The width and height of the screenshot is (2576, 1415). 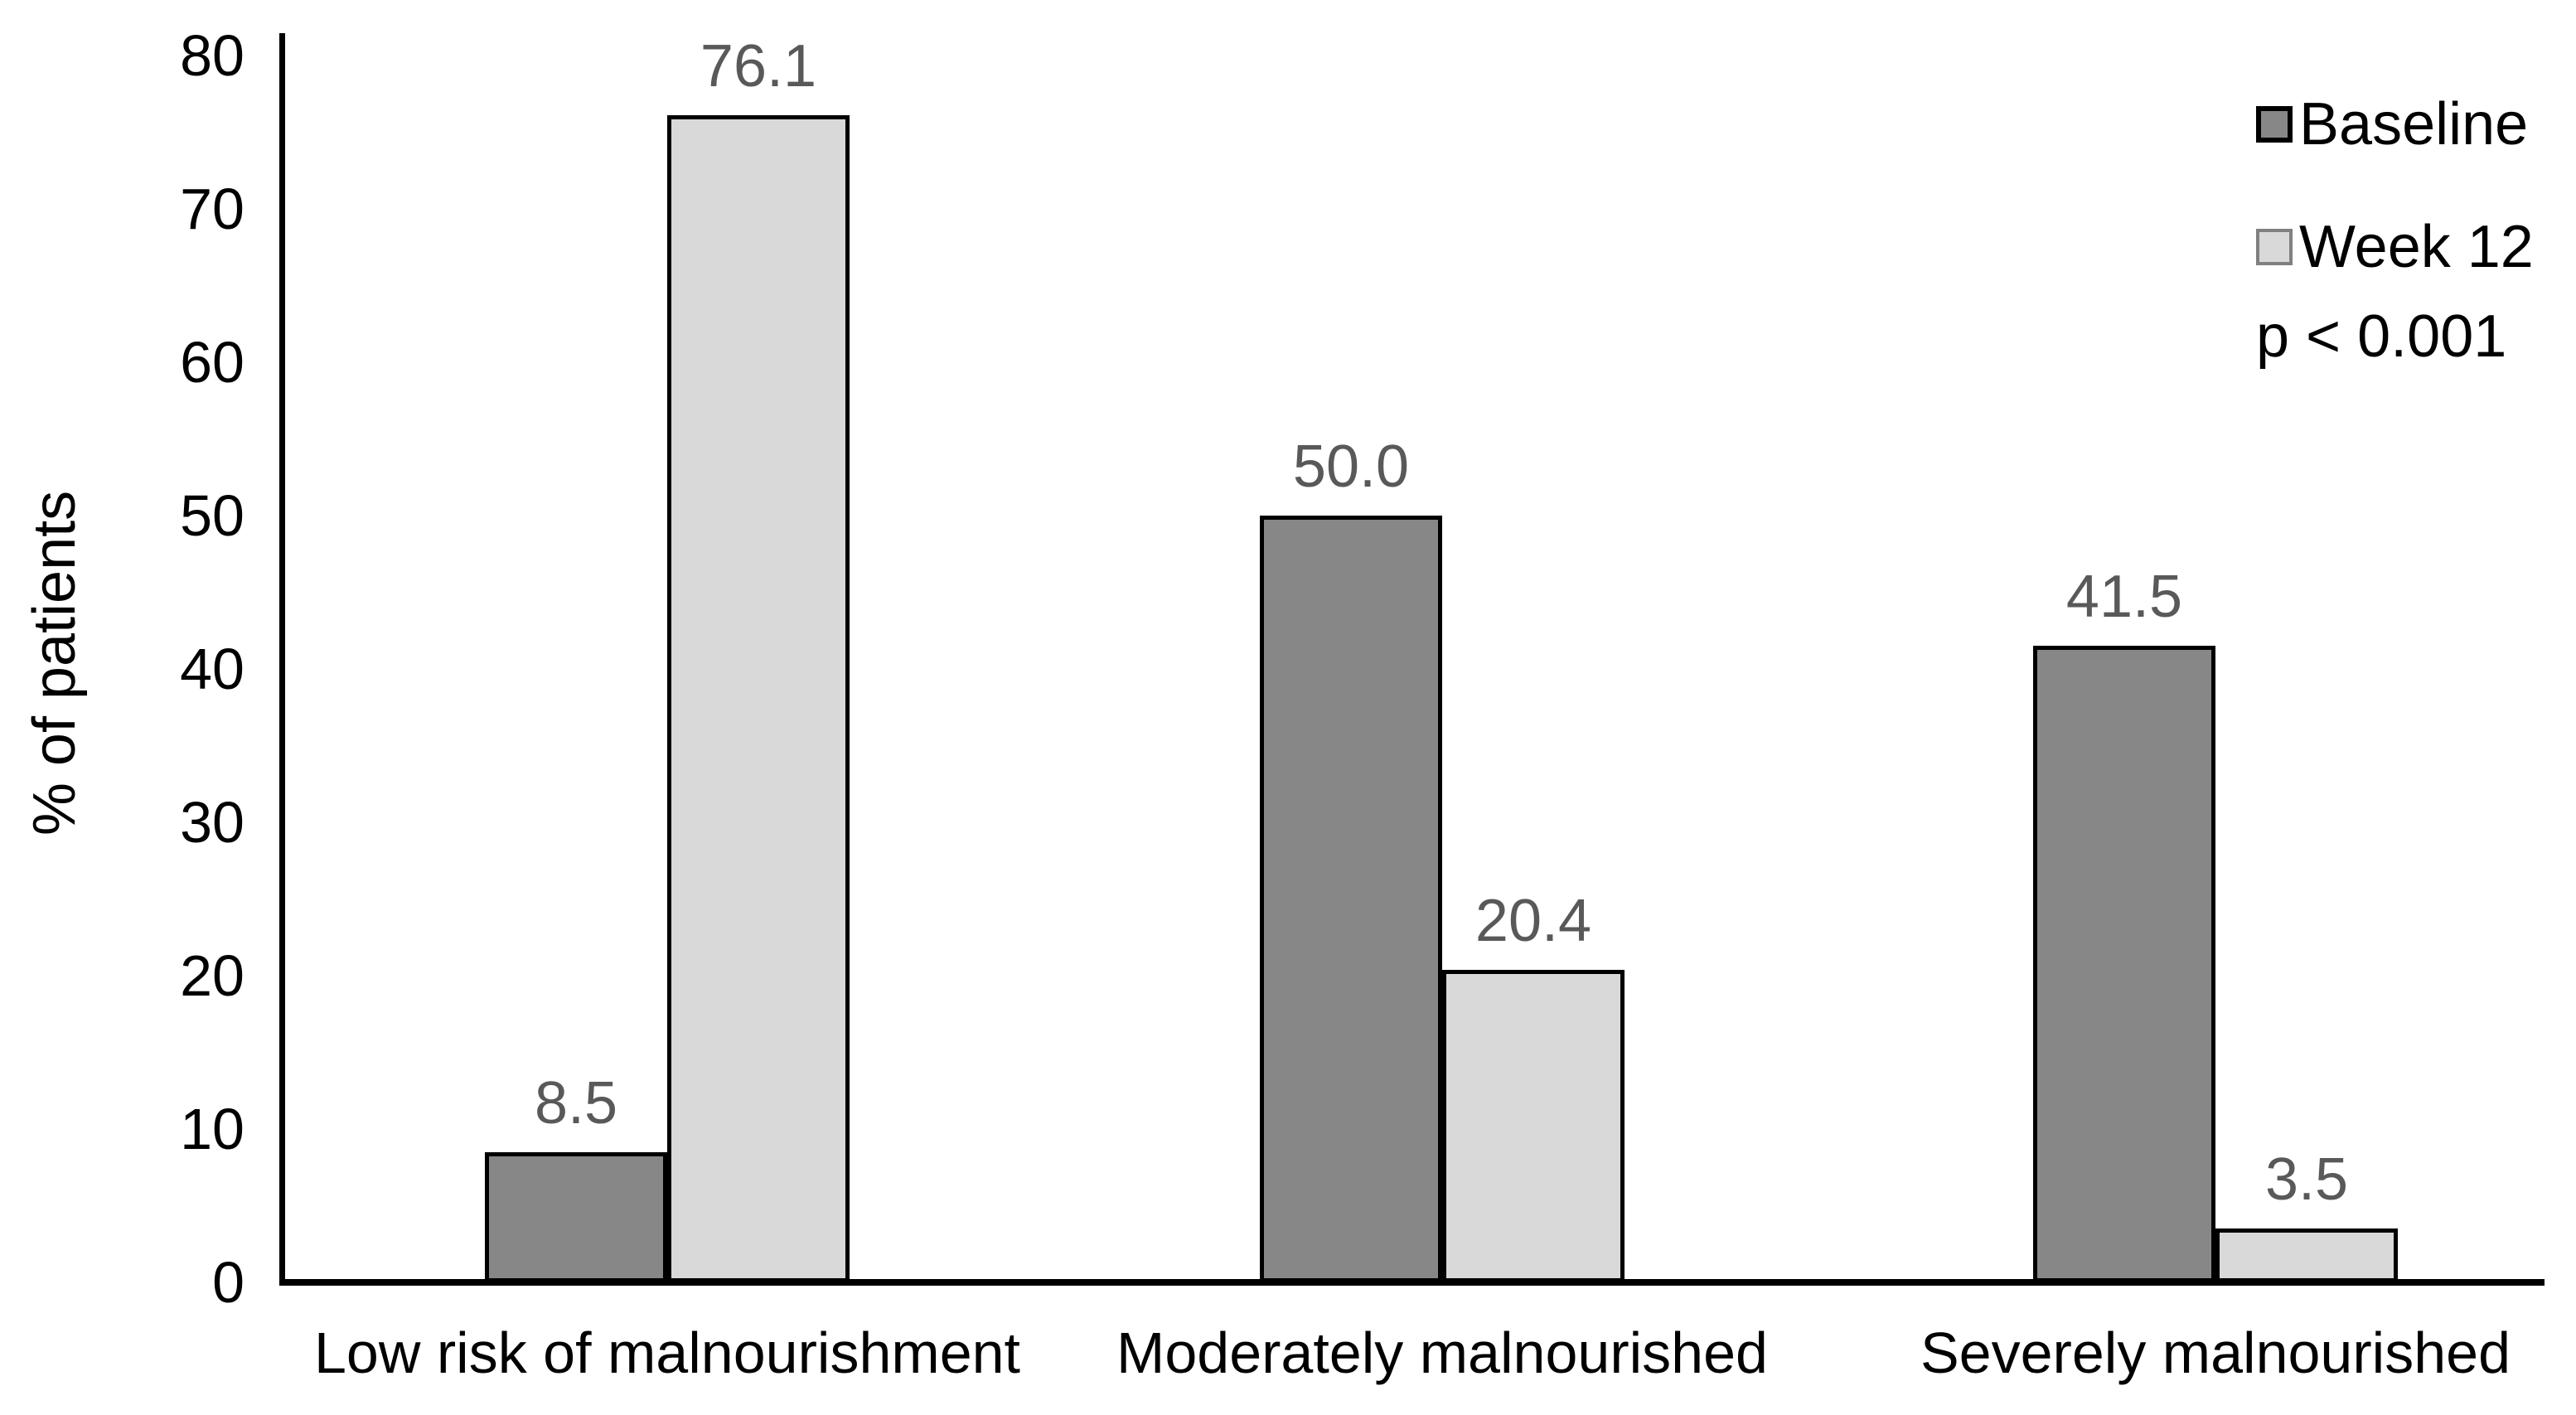 What do you see at coordinates (2381, 336) in the screenshot?
I see `p-value-note: p < 0.001` at bounding box center [2381, 336].